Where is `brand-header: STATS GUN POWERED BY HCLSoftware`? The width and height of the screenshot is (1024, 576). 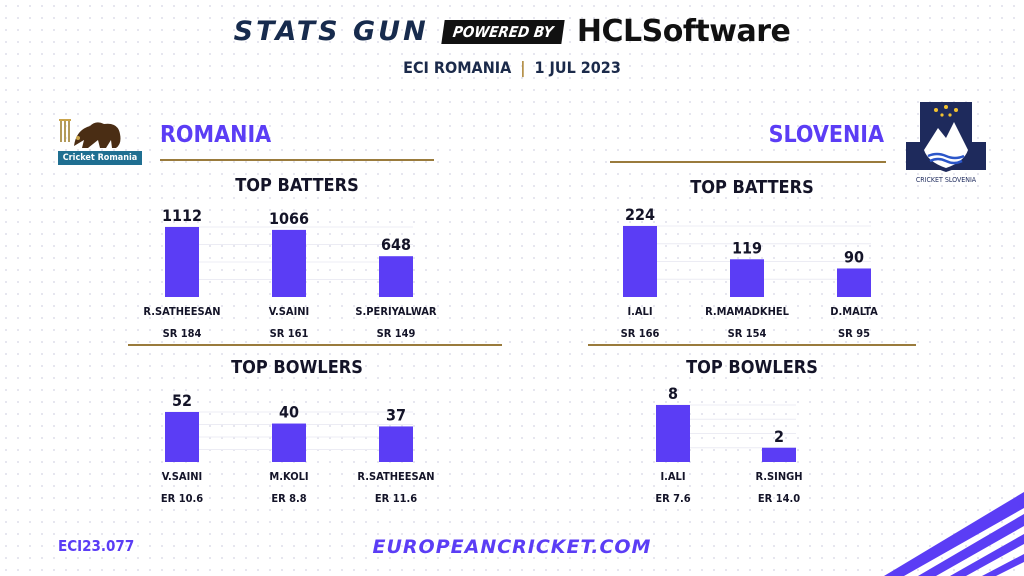 brand-header: STATS GUN POWERED BY HCLSoftware is located at coordinates (512, 31).